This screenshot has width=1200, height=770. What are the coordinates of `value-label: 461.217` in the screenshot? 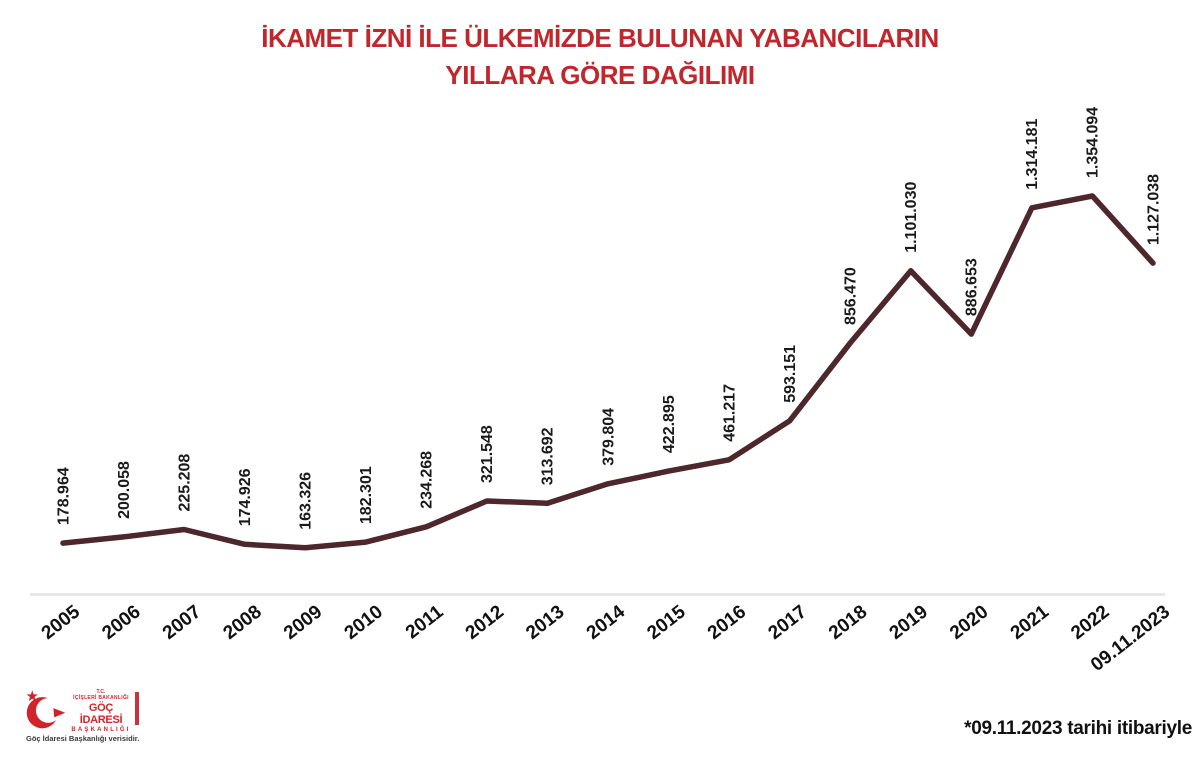 It's located at (729, 413).